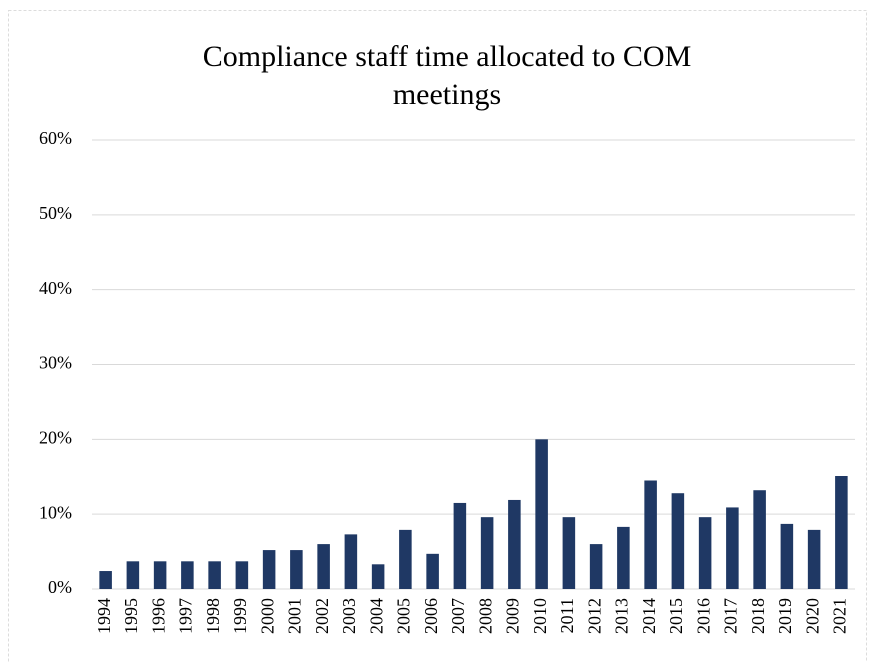 The height and width of the screenshot is (662, 869). I want to click on y-tick-label: 50%, so click(55, 213).